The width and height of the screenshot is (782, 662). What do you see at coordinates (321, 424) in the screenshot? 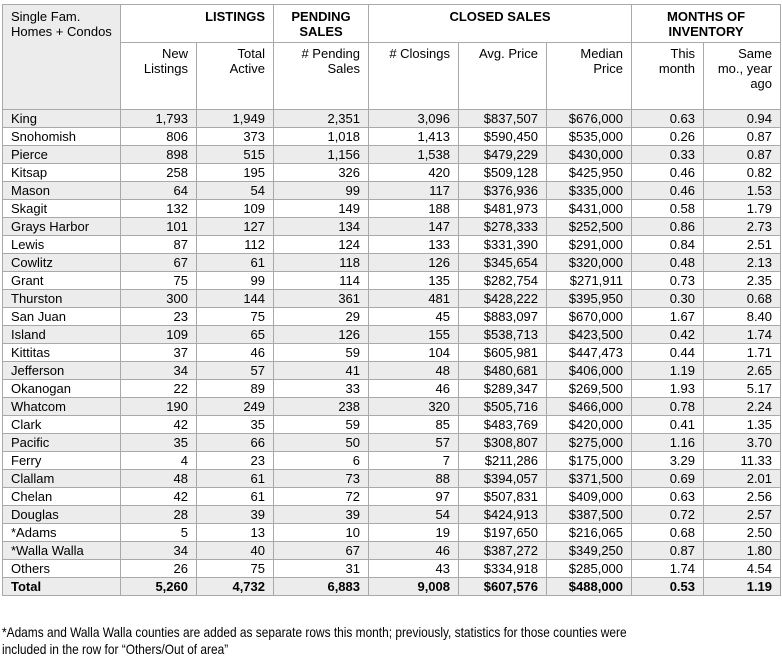
I see `value-cell: 59` at bounding box center [321, 424].